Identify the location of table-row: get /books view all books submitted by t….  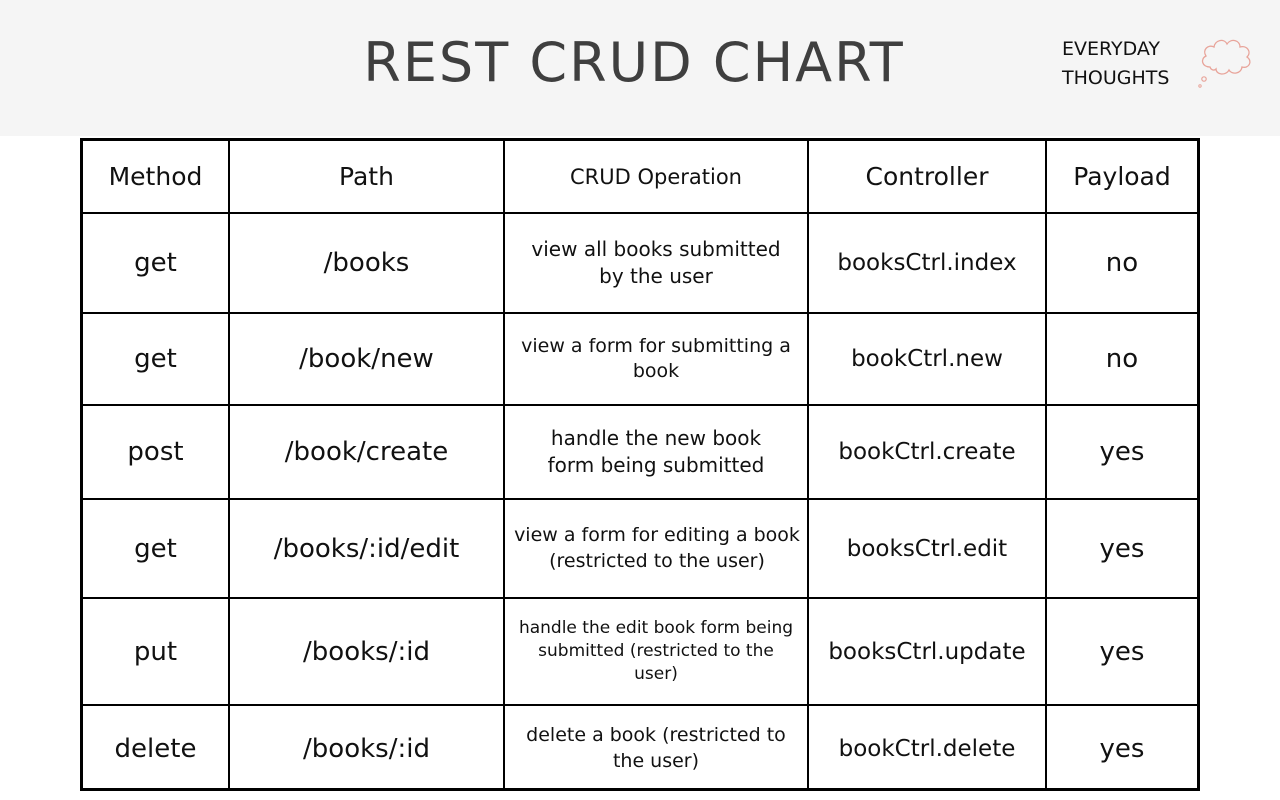
(640, 263).